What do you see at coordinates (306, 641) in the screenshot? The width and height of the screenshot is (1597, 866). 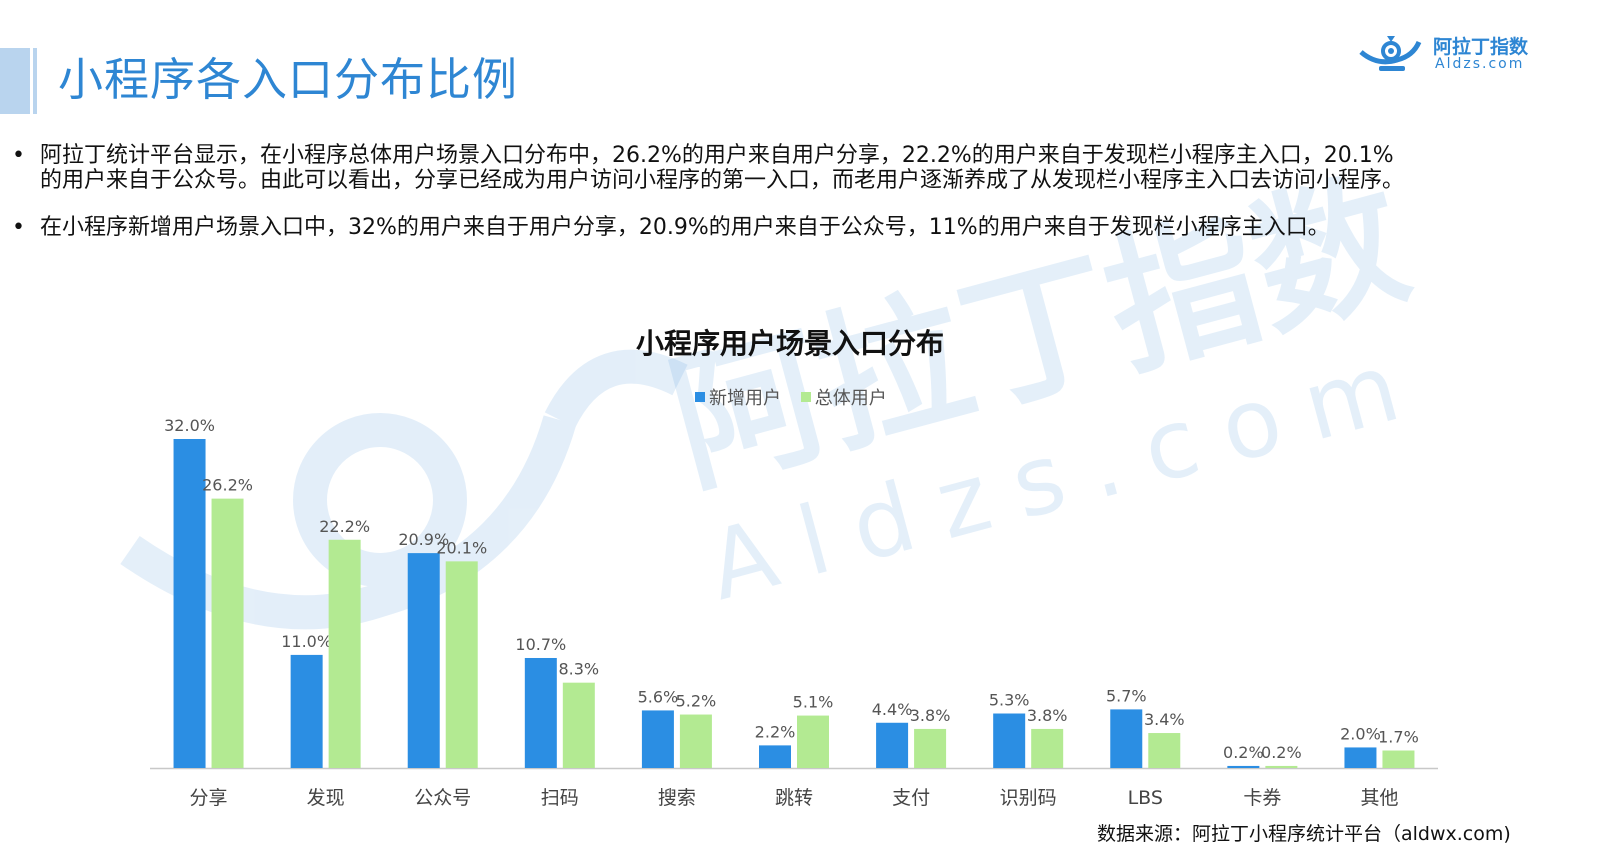 I see `data-label: 11.0%` at bounding box center [306, 641].